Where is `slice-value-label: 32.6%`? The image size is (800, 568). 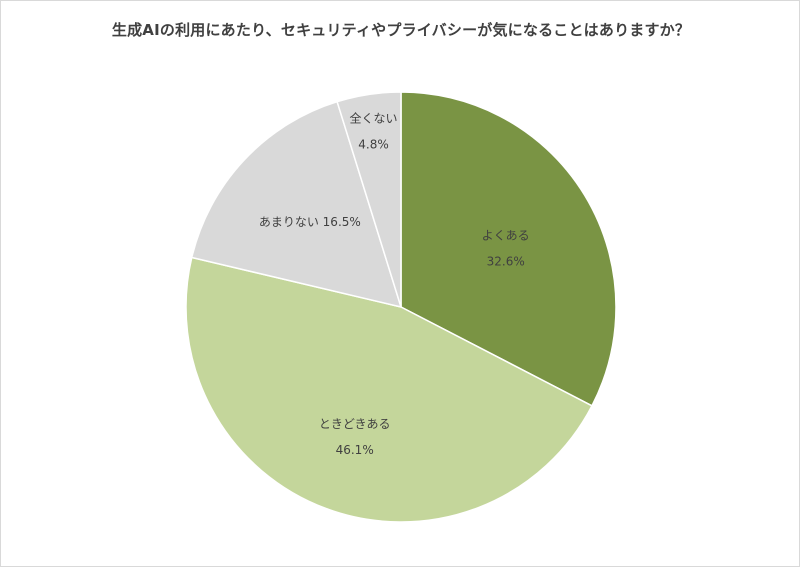 slice-value-label: 32.6% is located at coordinates (506, 261).